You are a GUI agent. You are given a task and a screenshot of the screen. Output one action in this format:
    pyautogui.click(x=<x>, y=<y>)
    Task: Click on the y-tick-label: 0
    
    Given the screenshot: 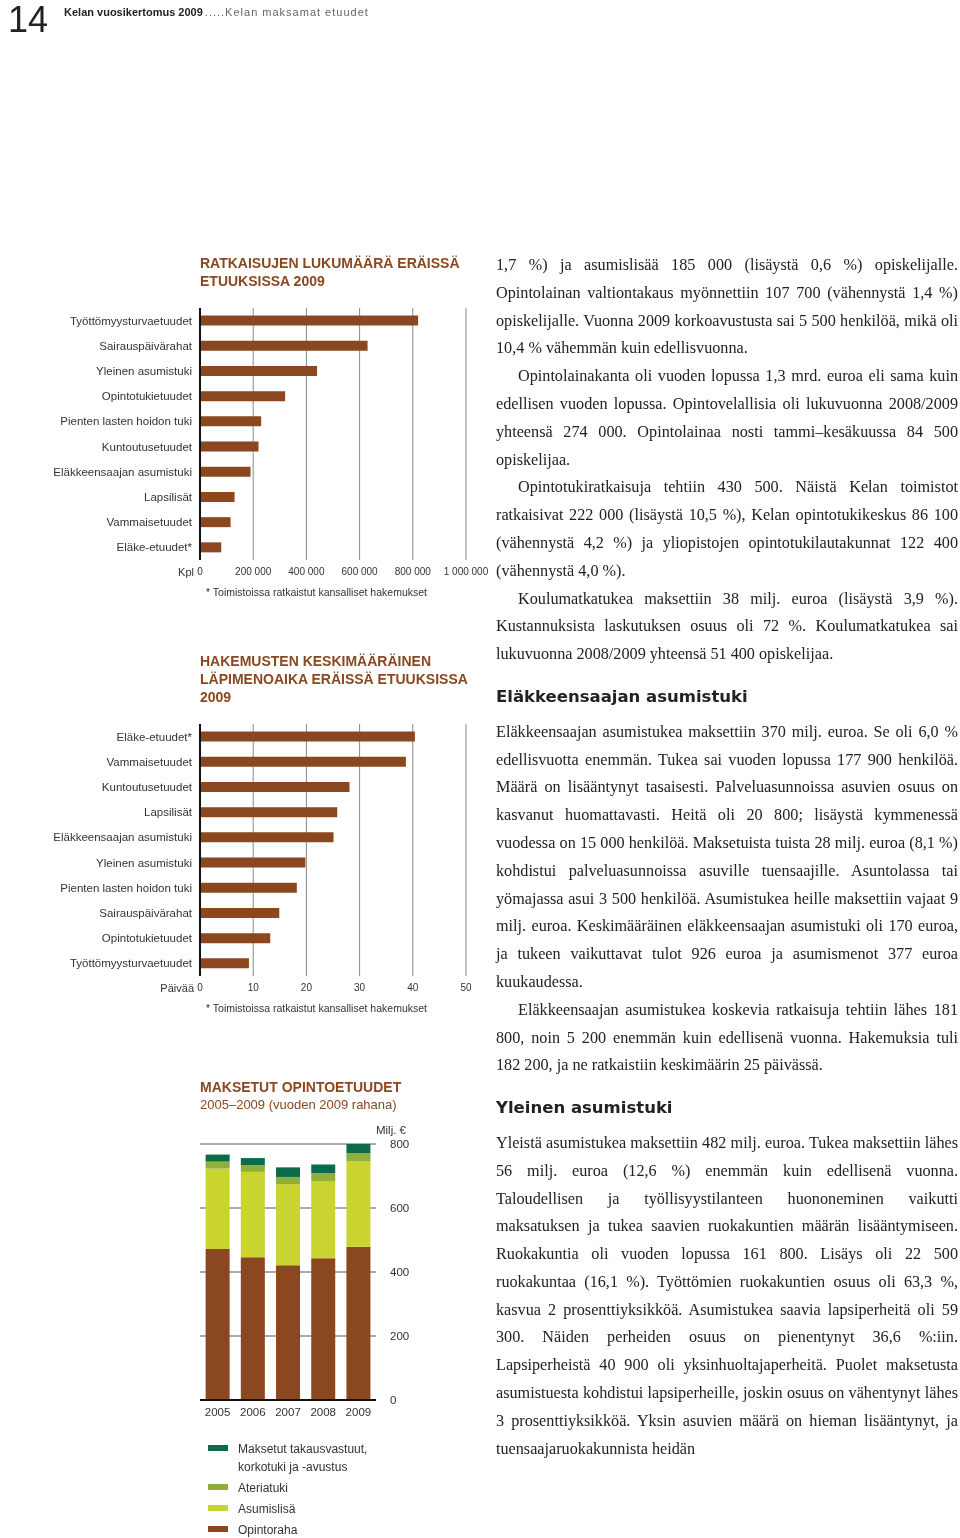 What is the action you would take?
    pyautogui.click(x=393, y=1400)
    